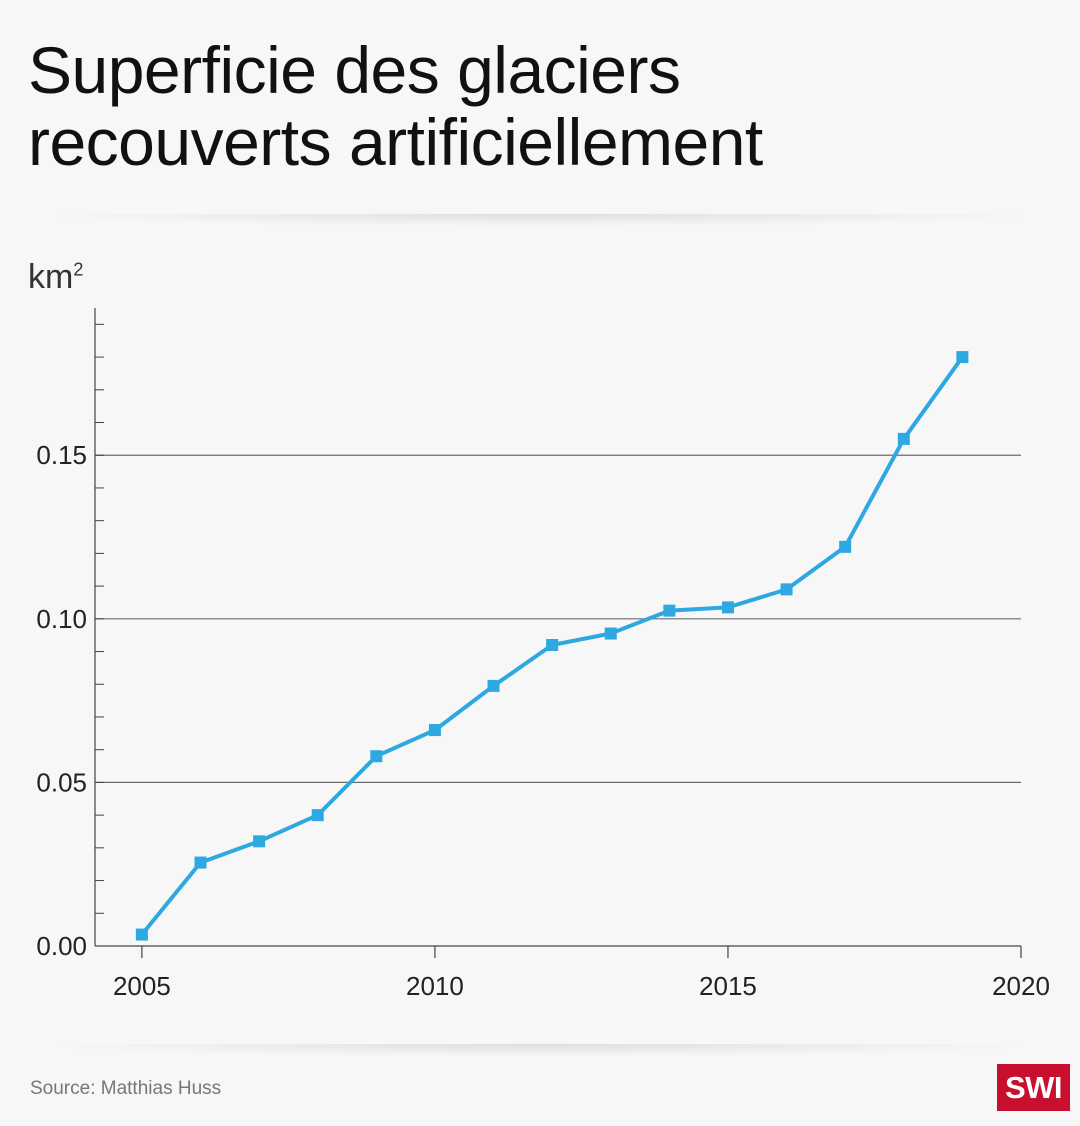 The width and height of the screenshot is (1080, 1126). I want to click on data-point-2017, so click(845, 546).